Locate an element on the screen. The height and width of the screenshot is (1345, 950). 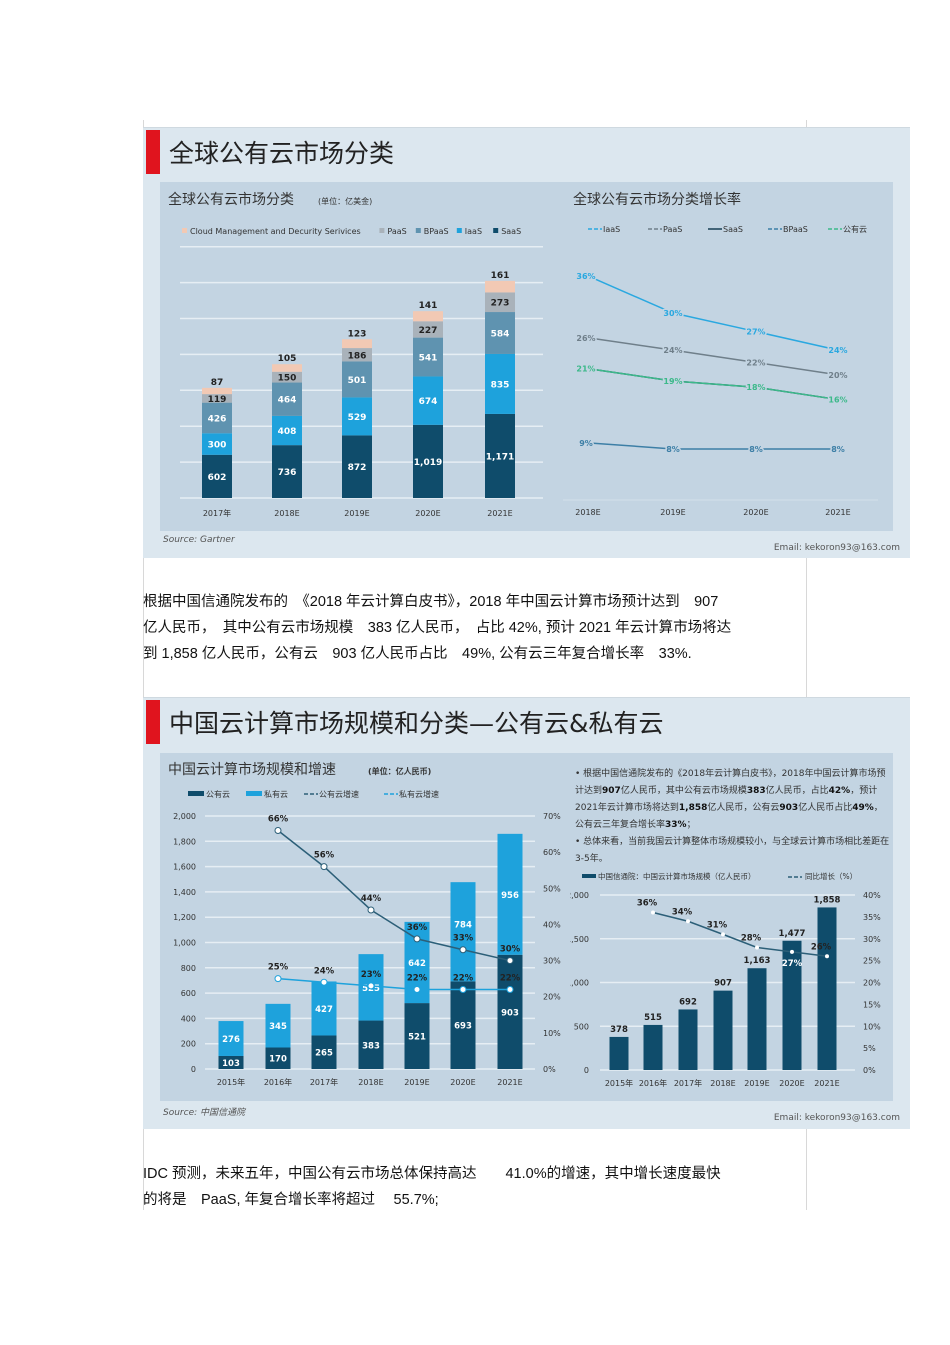
legend-label: Cloud Management and Decurity Serivices is located at coordinates (275, 231).